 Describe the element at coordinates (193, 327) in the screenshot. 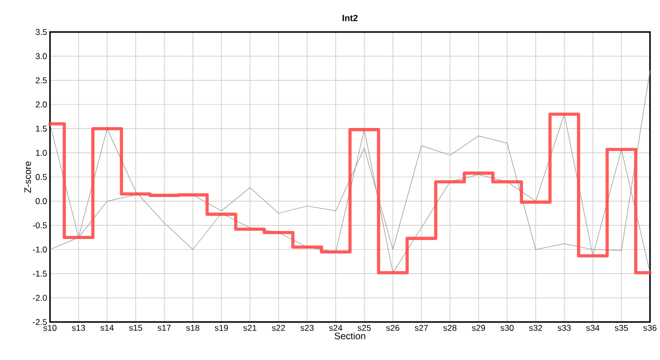

I see `x-tick-label: s18` at that location.